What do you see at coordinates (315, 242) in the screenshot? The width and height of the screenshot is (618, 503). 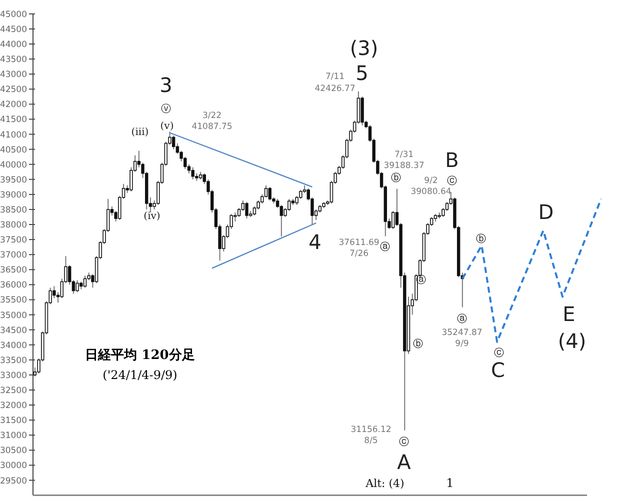 I see `annotation: 4` at bounding box center [315, 242].